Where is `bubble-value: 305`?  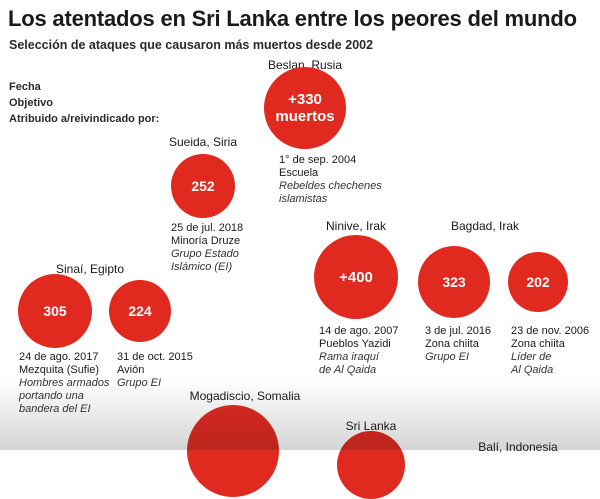
bubble-value: 305 is located at coordinates (55, 311).